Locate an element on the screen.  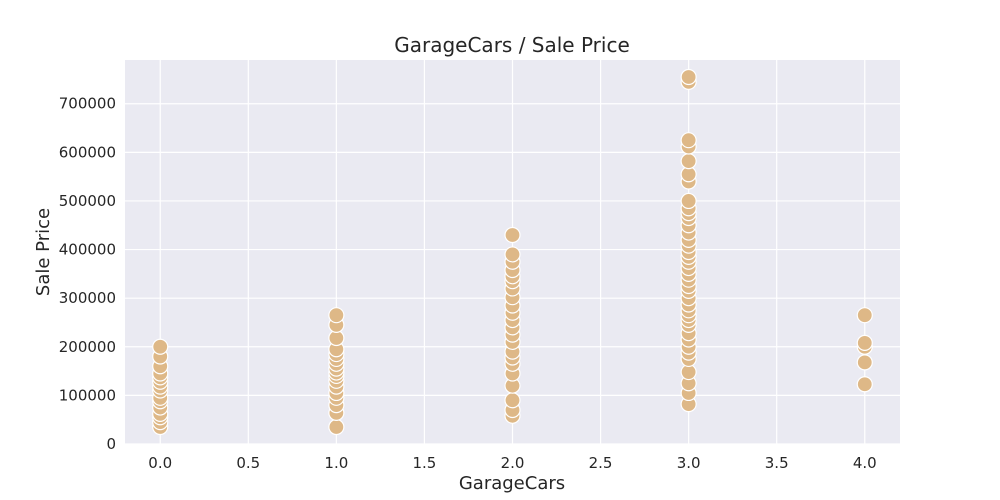
y-tick-label: 700000 is located at coordinates (87, 104).